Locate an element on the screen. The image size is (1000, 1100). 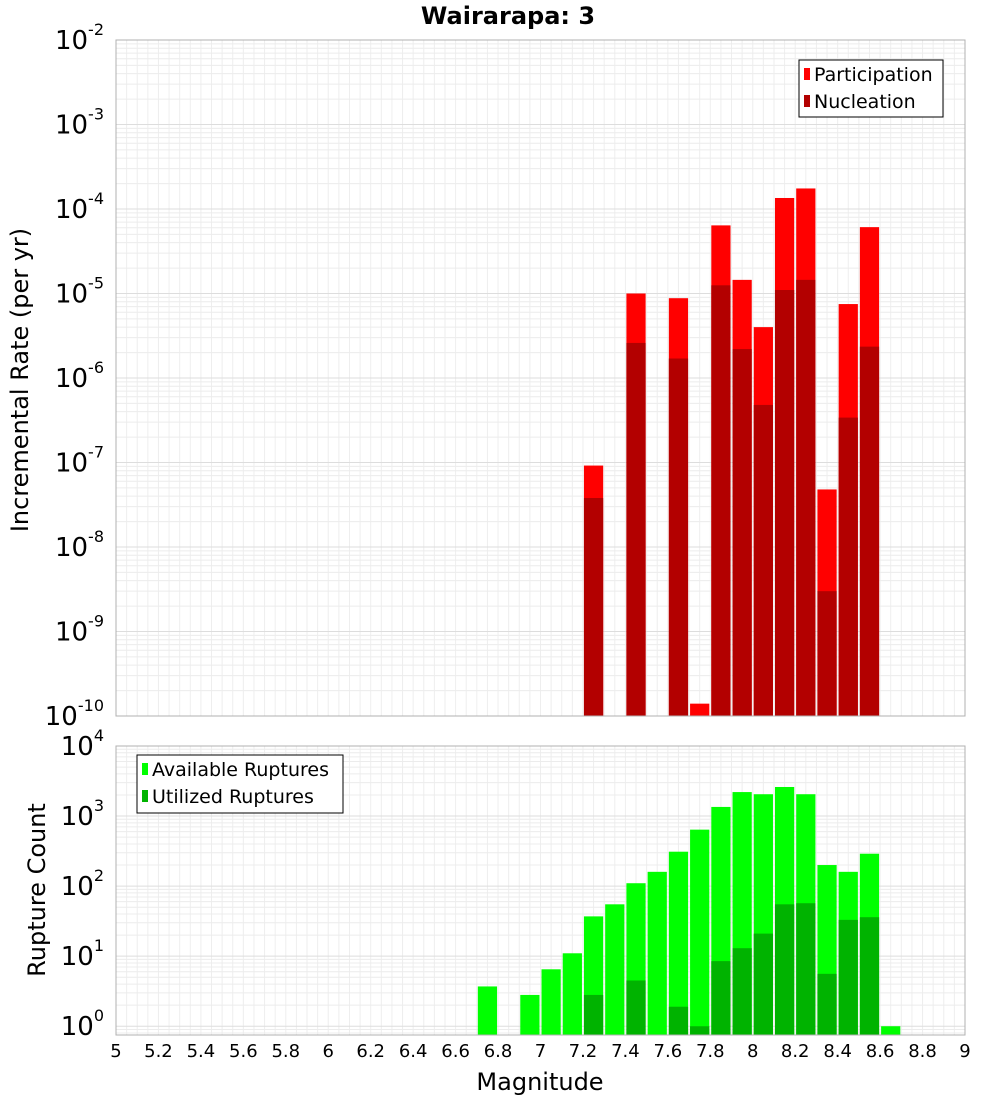
legend: Available Ruptures Utilized Ruptures is located at coordinates (240, 784).